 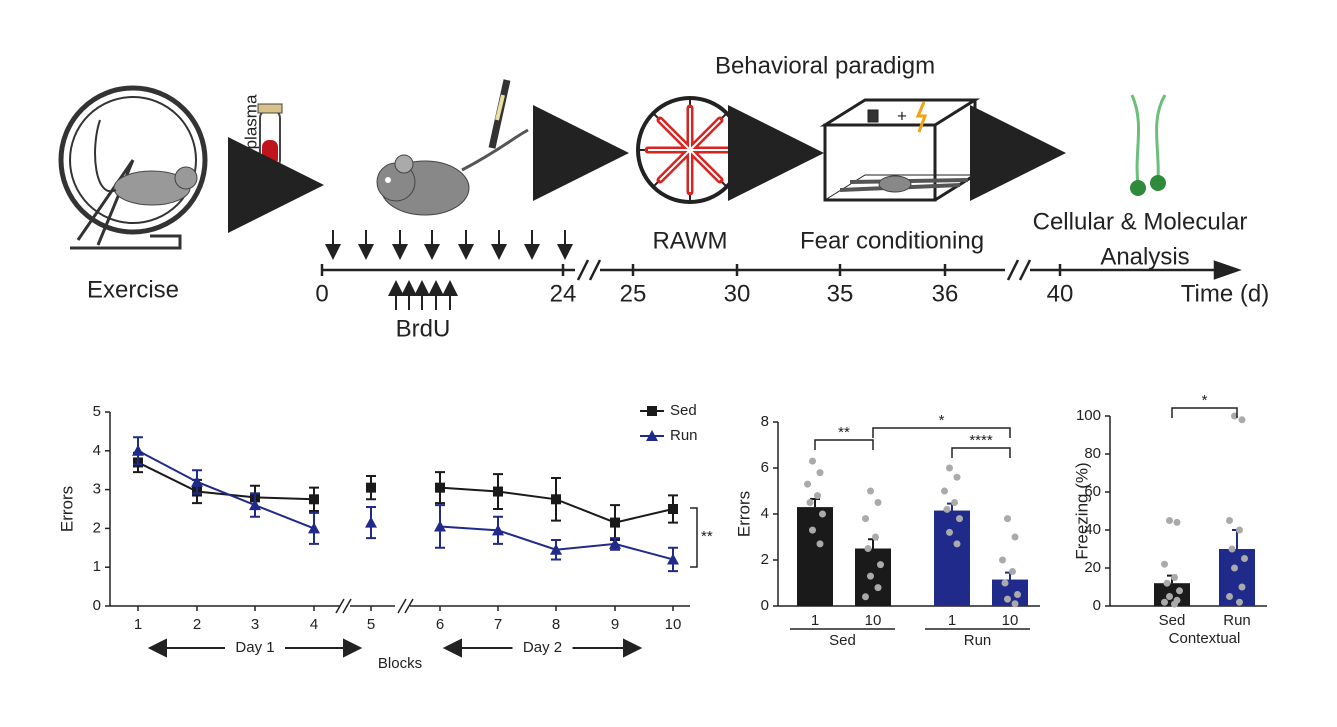 I want to click on x-axis-label: Contextual, so click(x=1205, y=638).